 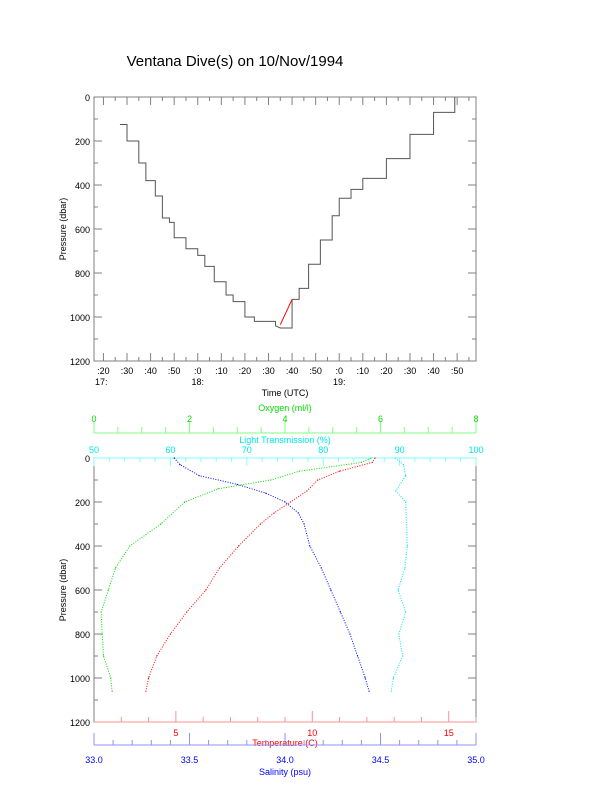 What do you see at coordinates (101, 382) in the screenshot?
I see `x-hour-label: 17:` at bounding box center [101, 382].